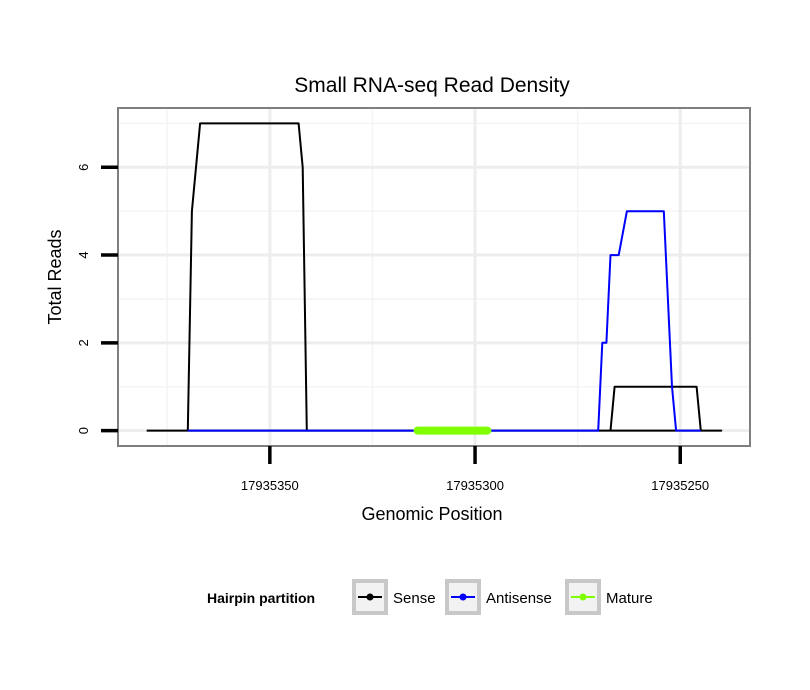 The image size is (810, 690). Describe the element at coordinates (83, 254) in the screenshot. I see `y-tick-label: 4` at that location.